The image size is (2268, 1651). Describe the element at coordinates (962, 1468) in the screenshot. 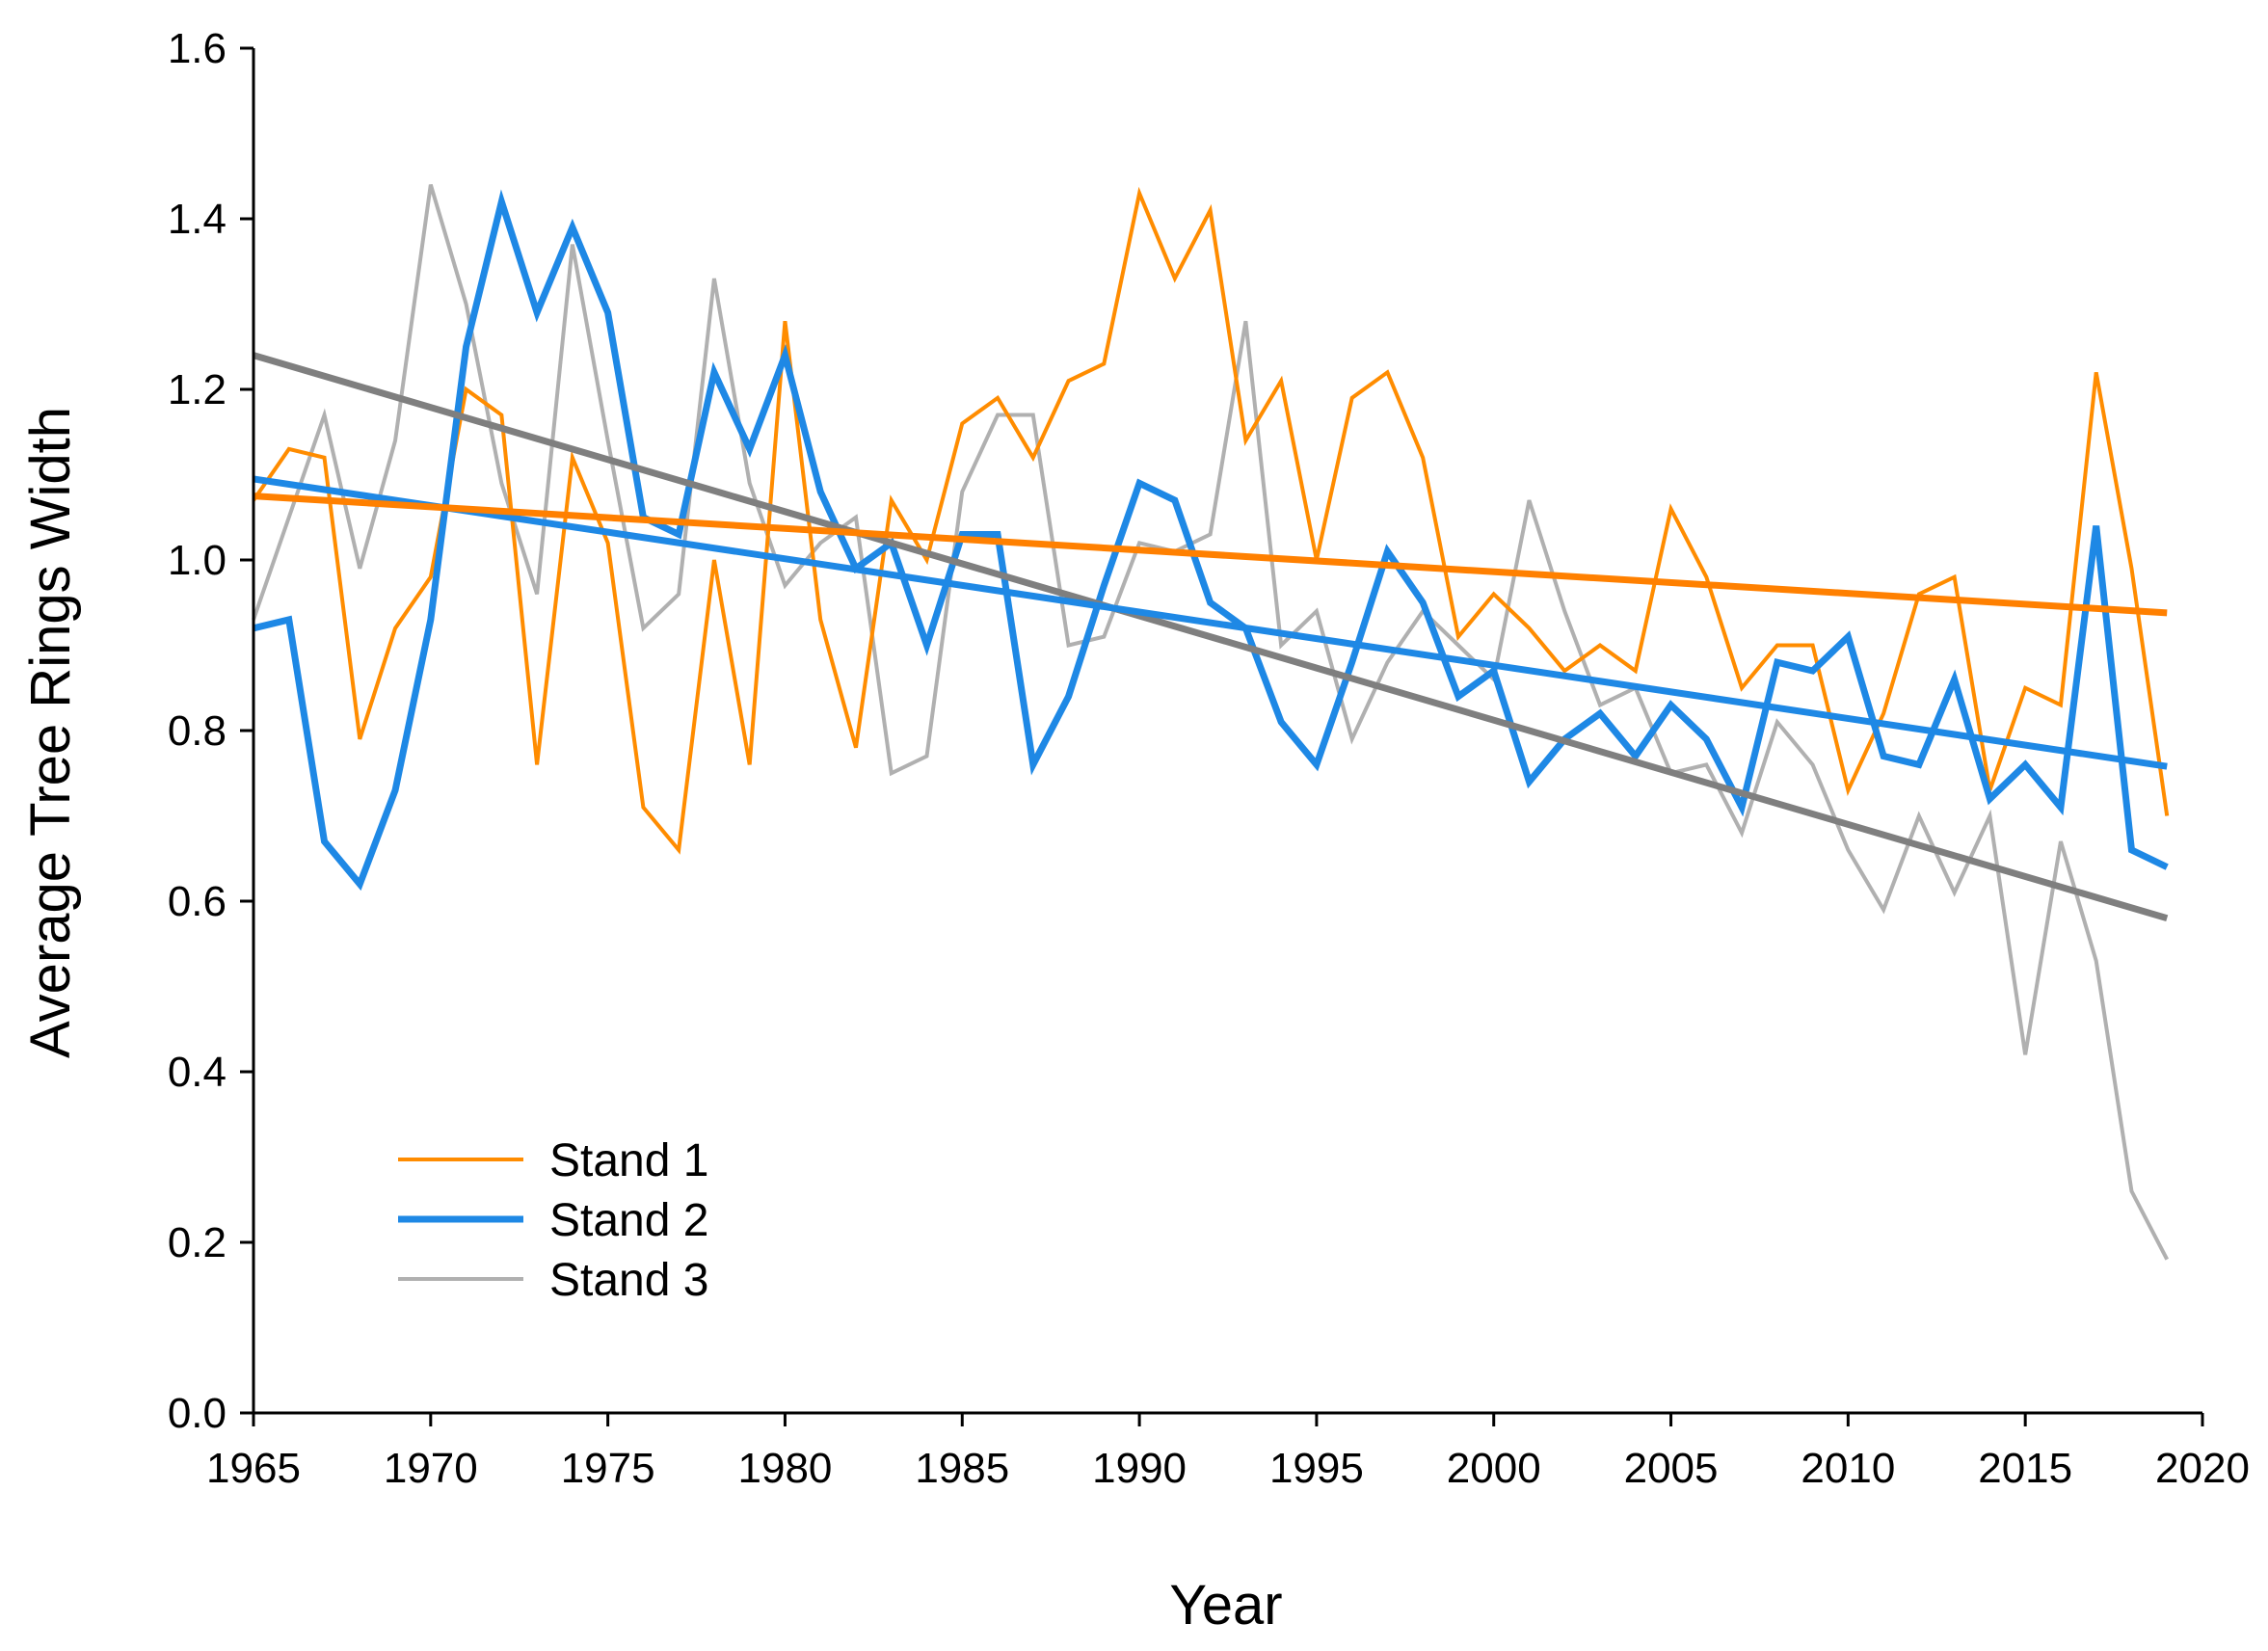

I see `x-tick-label: 1985` at that location.